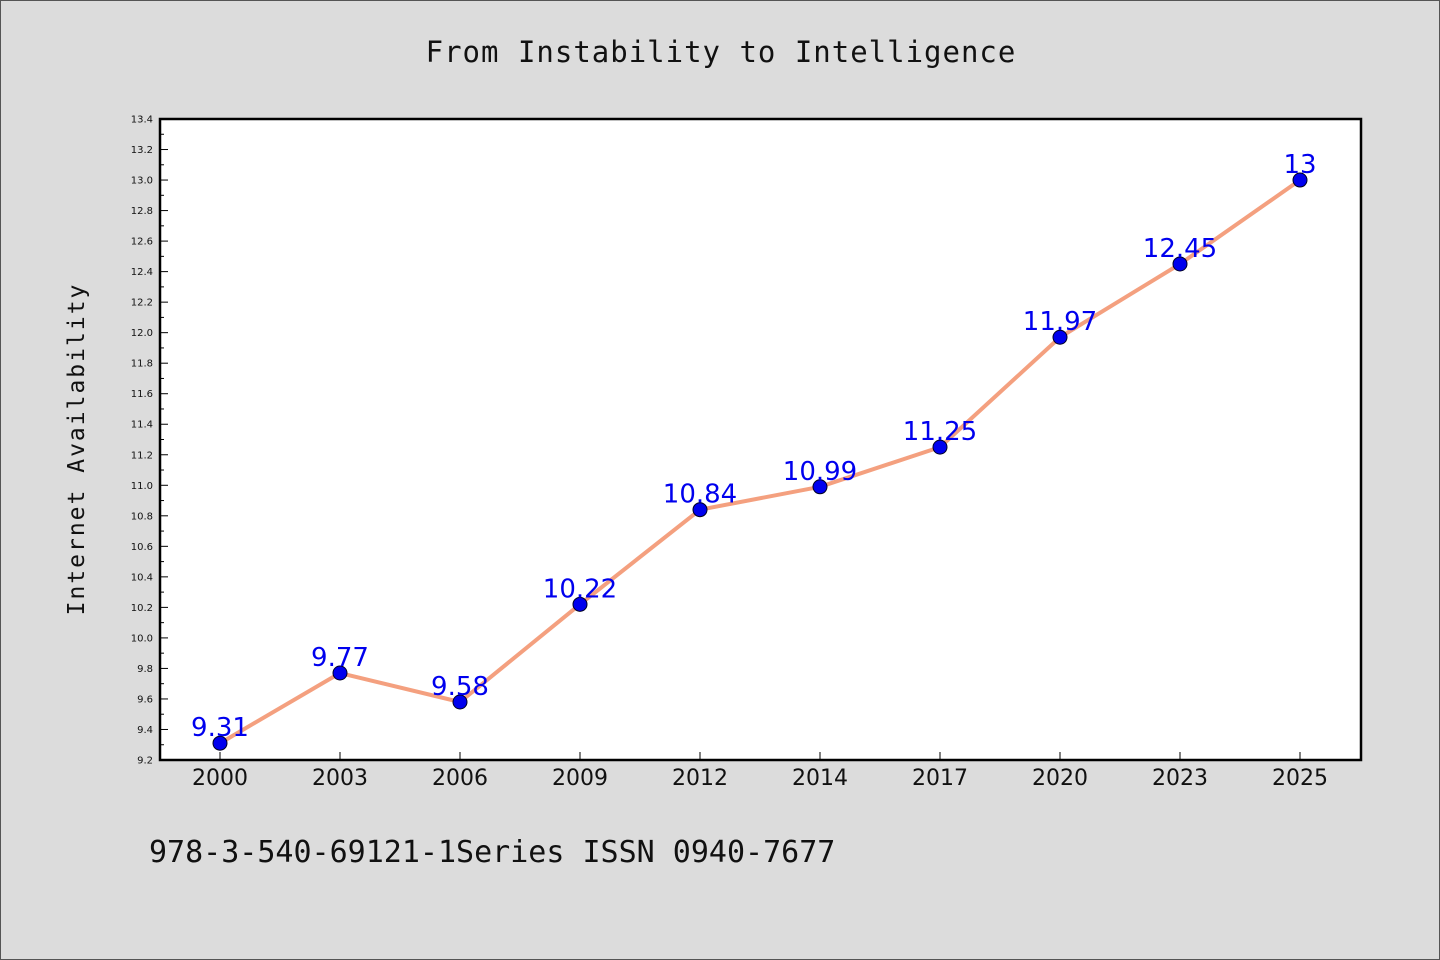 The width and height of the screenshot is (1440, 960). What do you see at coordinates (142, 242) in the screenshot?
I see `y-tick-label: 12.6` at bounding box center [142, 242].